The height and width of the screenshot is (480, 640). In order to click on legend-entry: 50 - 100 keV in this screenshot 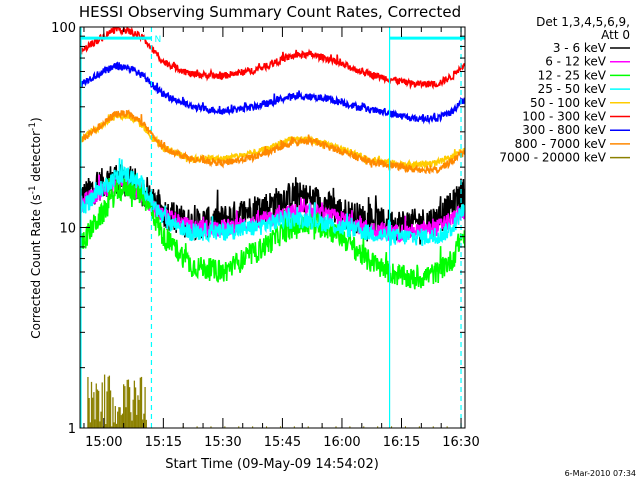, I will do `click(580, 103)`.